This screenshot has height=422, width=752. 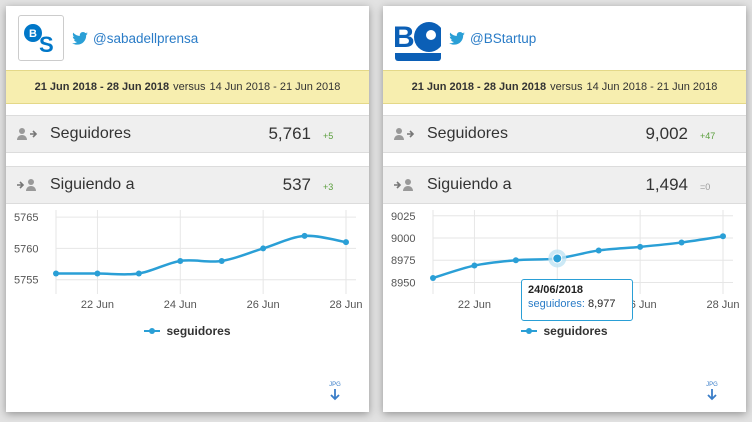 I want to click on avatar: B, so click(x=418, y=38).